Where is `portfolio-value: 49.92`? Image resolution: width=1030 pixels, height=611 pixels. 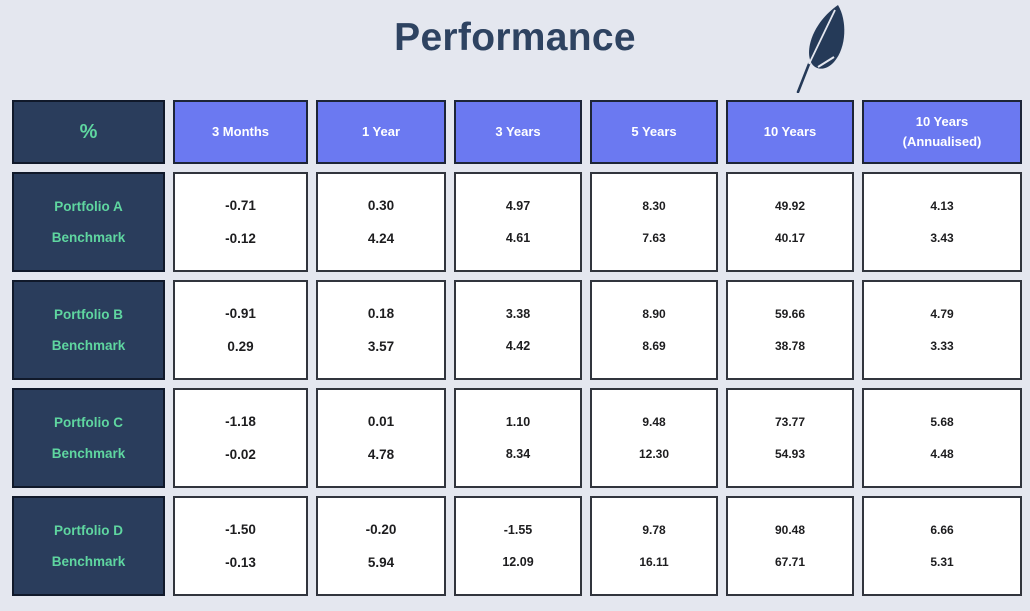
portfolio-value: 49.92 is located at coordinates (790, 206).